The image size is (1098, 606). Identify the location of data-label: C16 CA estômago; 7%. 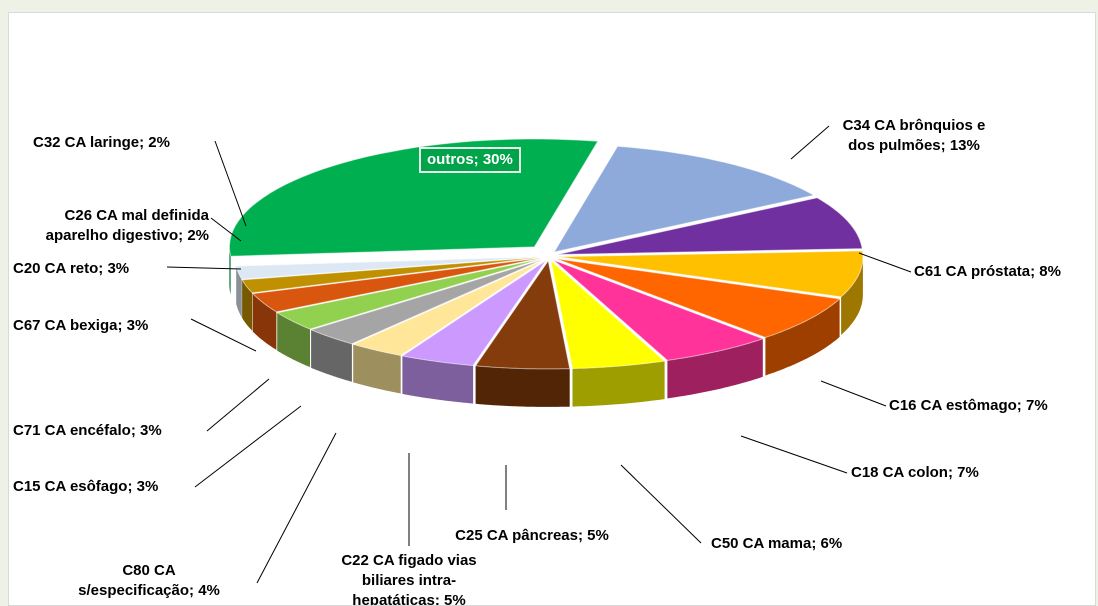
(968, 405).